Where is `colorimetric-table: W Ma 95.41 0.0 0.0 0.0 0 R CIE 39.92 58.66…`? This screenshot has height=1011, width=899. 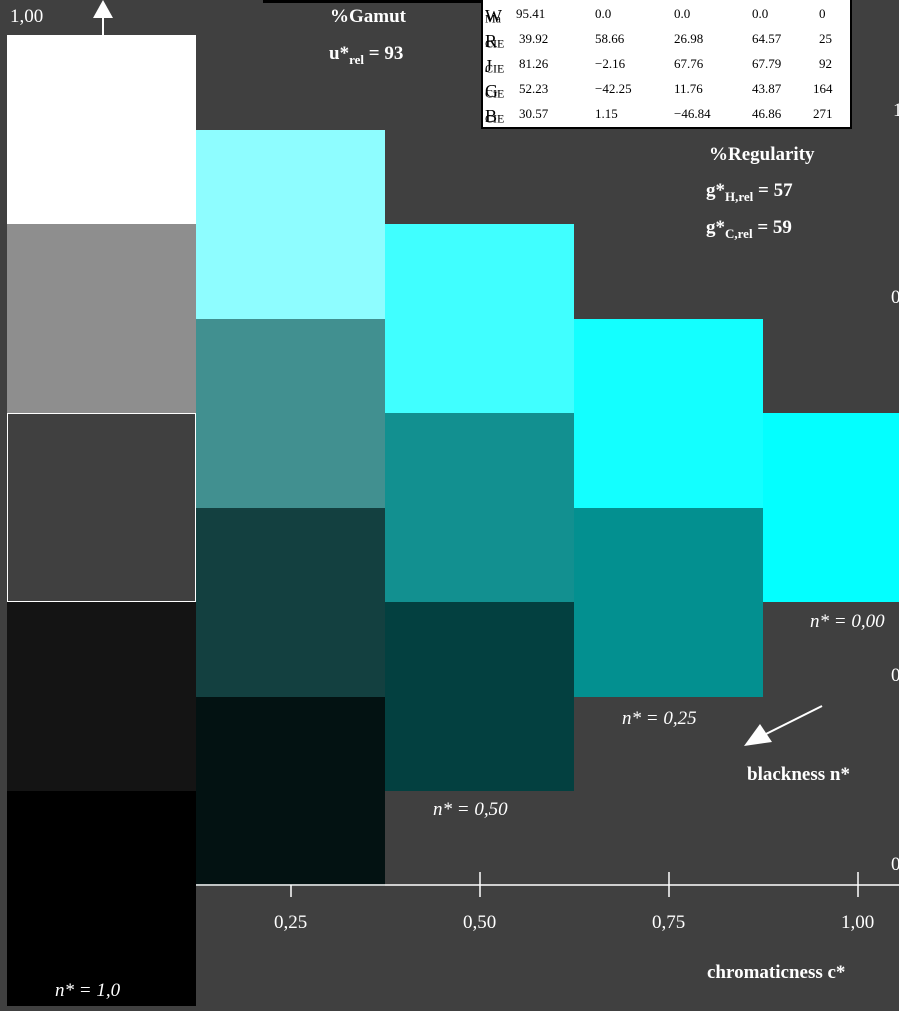
colorimetric-table: W Ma 95.41 0.0 0.0 0.0 0 R CIE 39.92 58.66… is located at coordinates (666, 64).